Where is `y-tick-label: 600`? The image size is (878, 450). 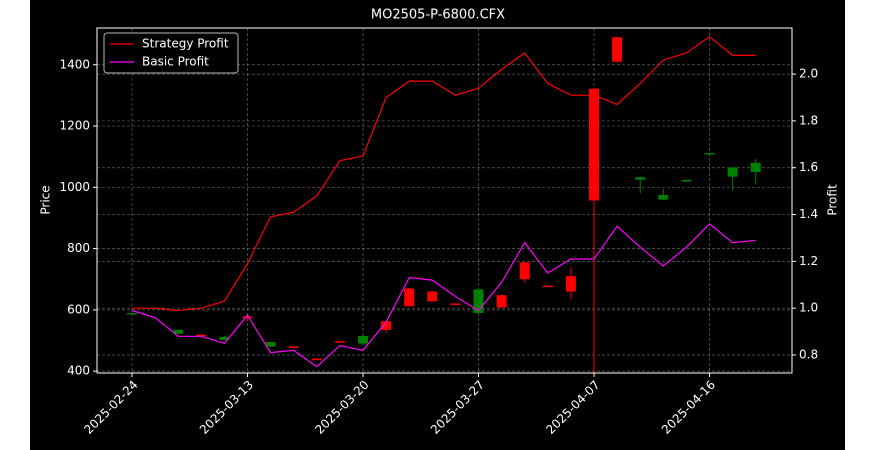 y-tick-label: 600 is located at coordinates (78, 309).